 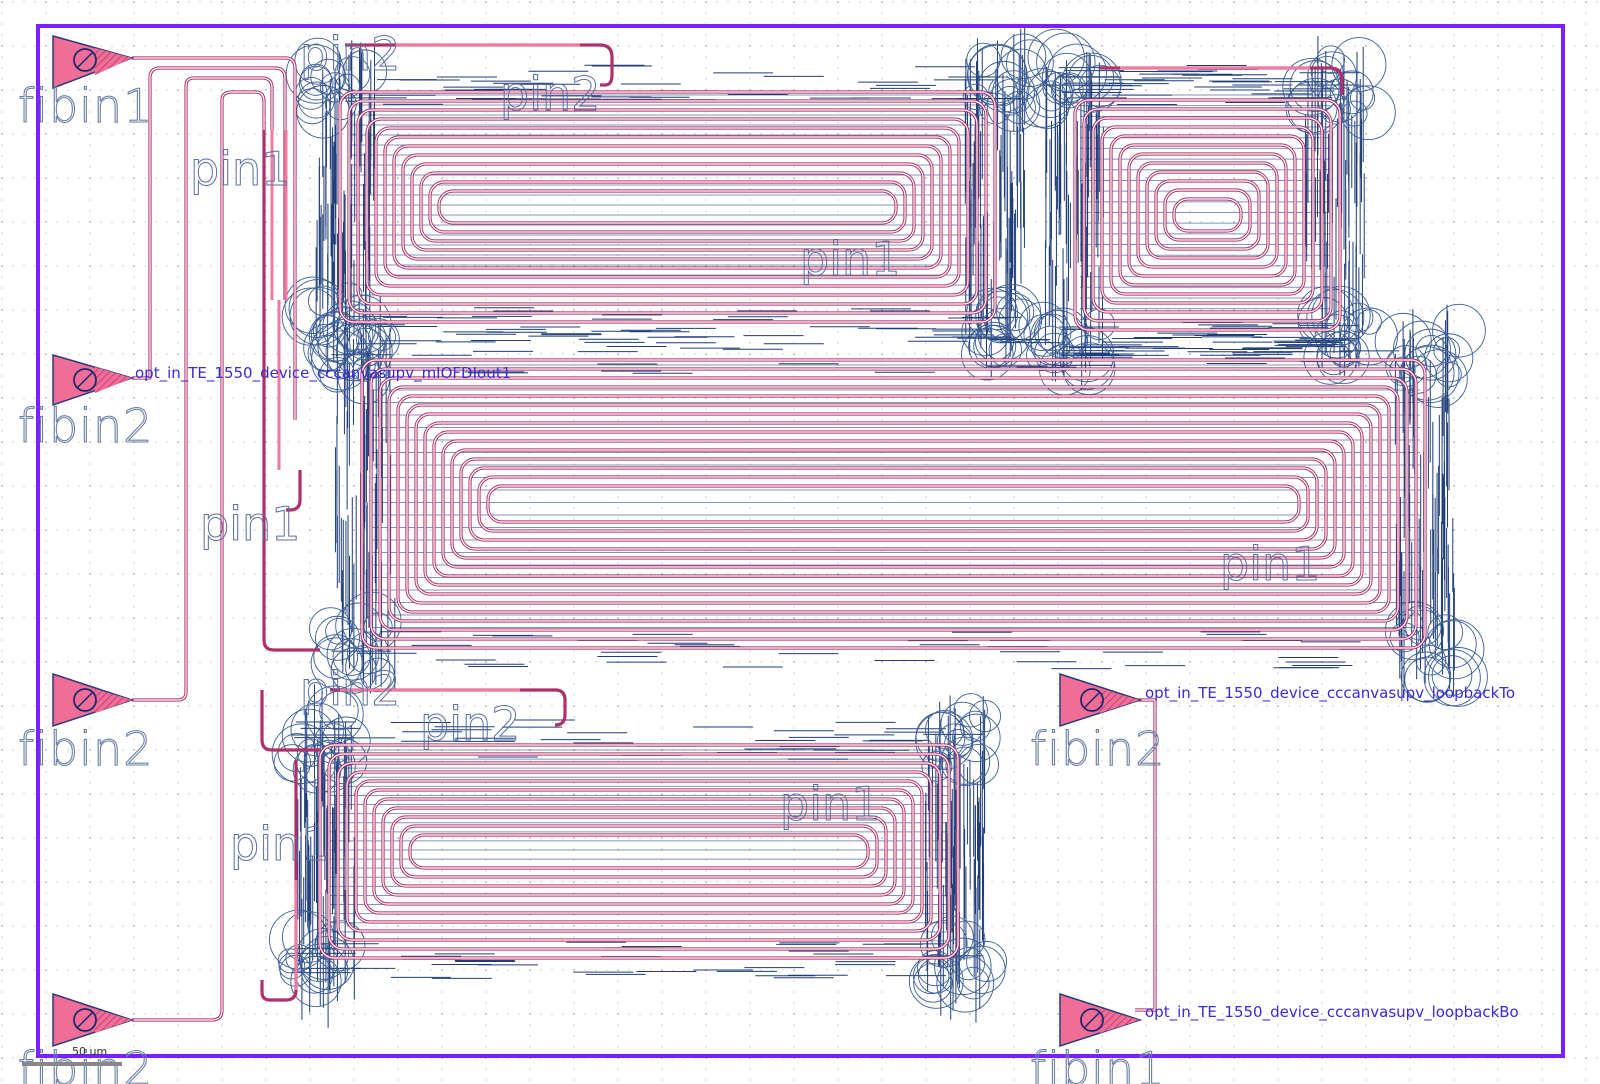 What do you see at coordinates (350, 689) in the screenshot?
I see `pin-label: pin2` at bounding box center [350, 689].